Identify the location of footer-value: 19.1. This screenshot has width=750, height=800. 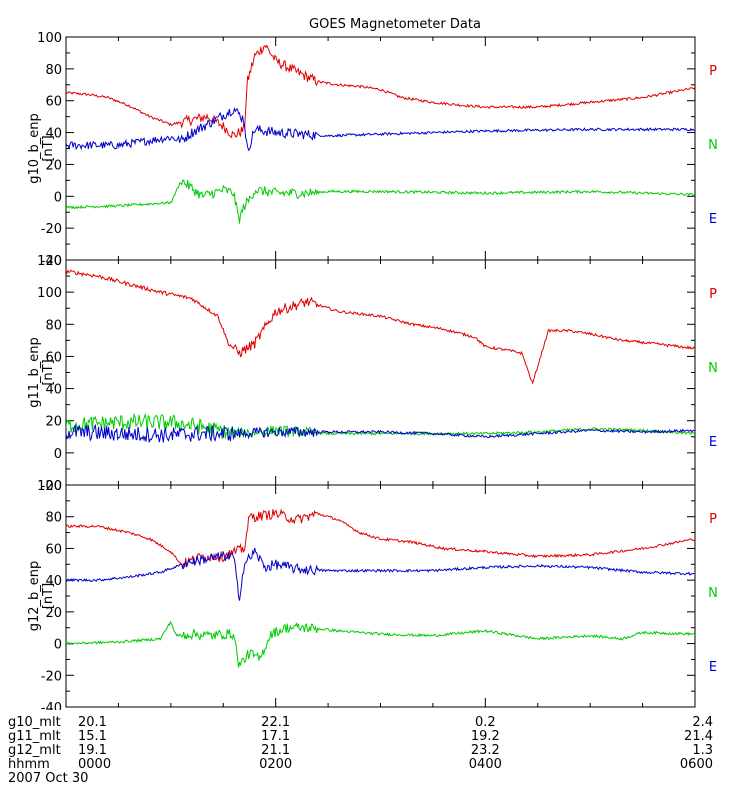
(92, 750).